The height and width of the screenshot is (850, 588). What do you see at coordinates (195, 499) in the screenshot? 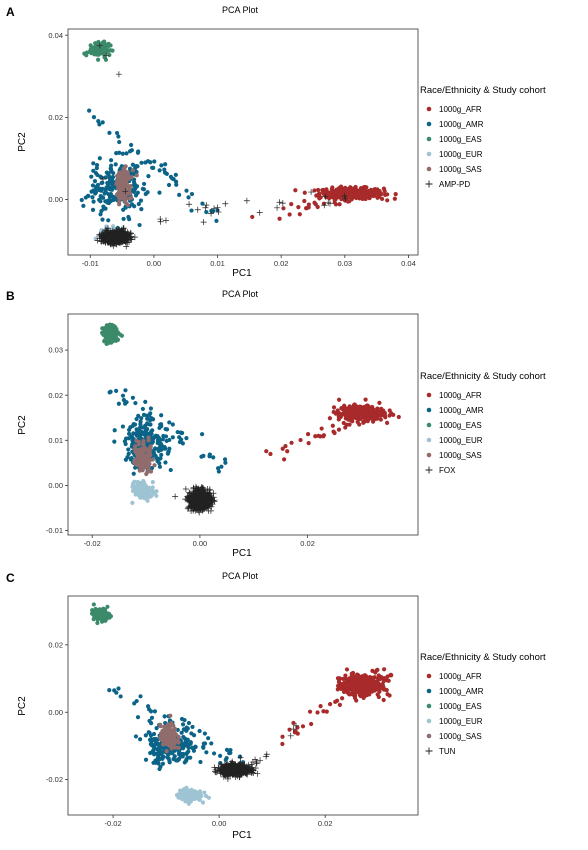
I see `series-fox` at bounding box center [195, 499].